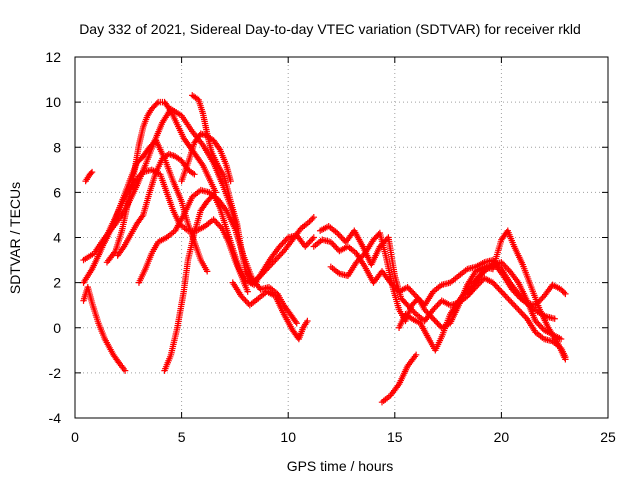  Describe the element at coordinates (57, 192) in the screenshot. I see `y-tick-label: 6` at that location.